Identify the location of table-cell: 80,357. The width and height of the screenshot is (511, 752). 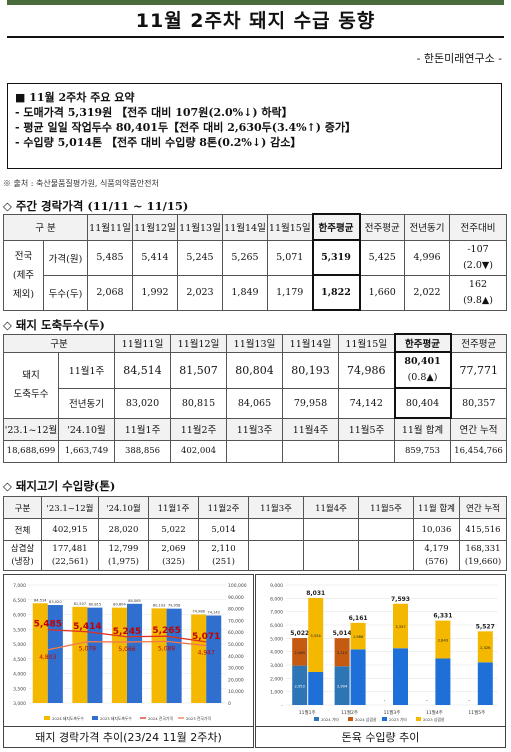
(479, 403).